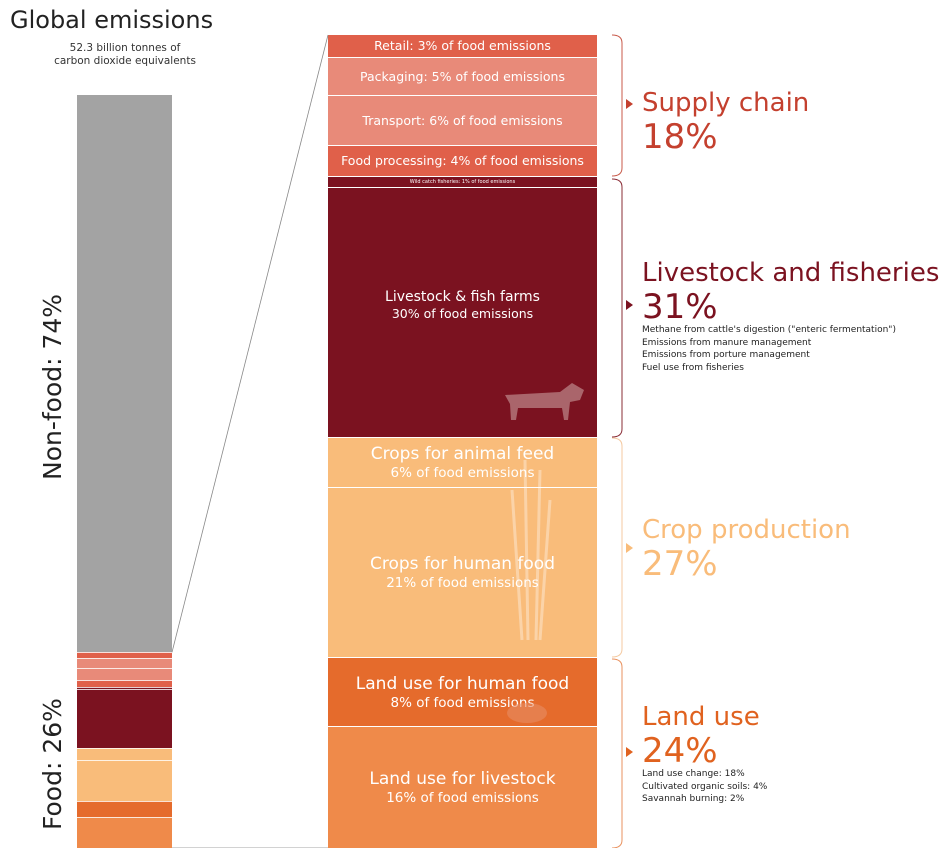 Image resolution: width=946 pixels, height=848 pixels. Describe the element at coordinates (124, 809) in the screenshot. I see `left-food-segment-lu_human` at that location.